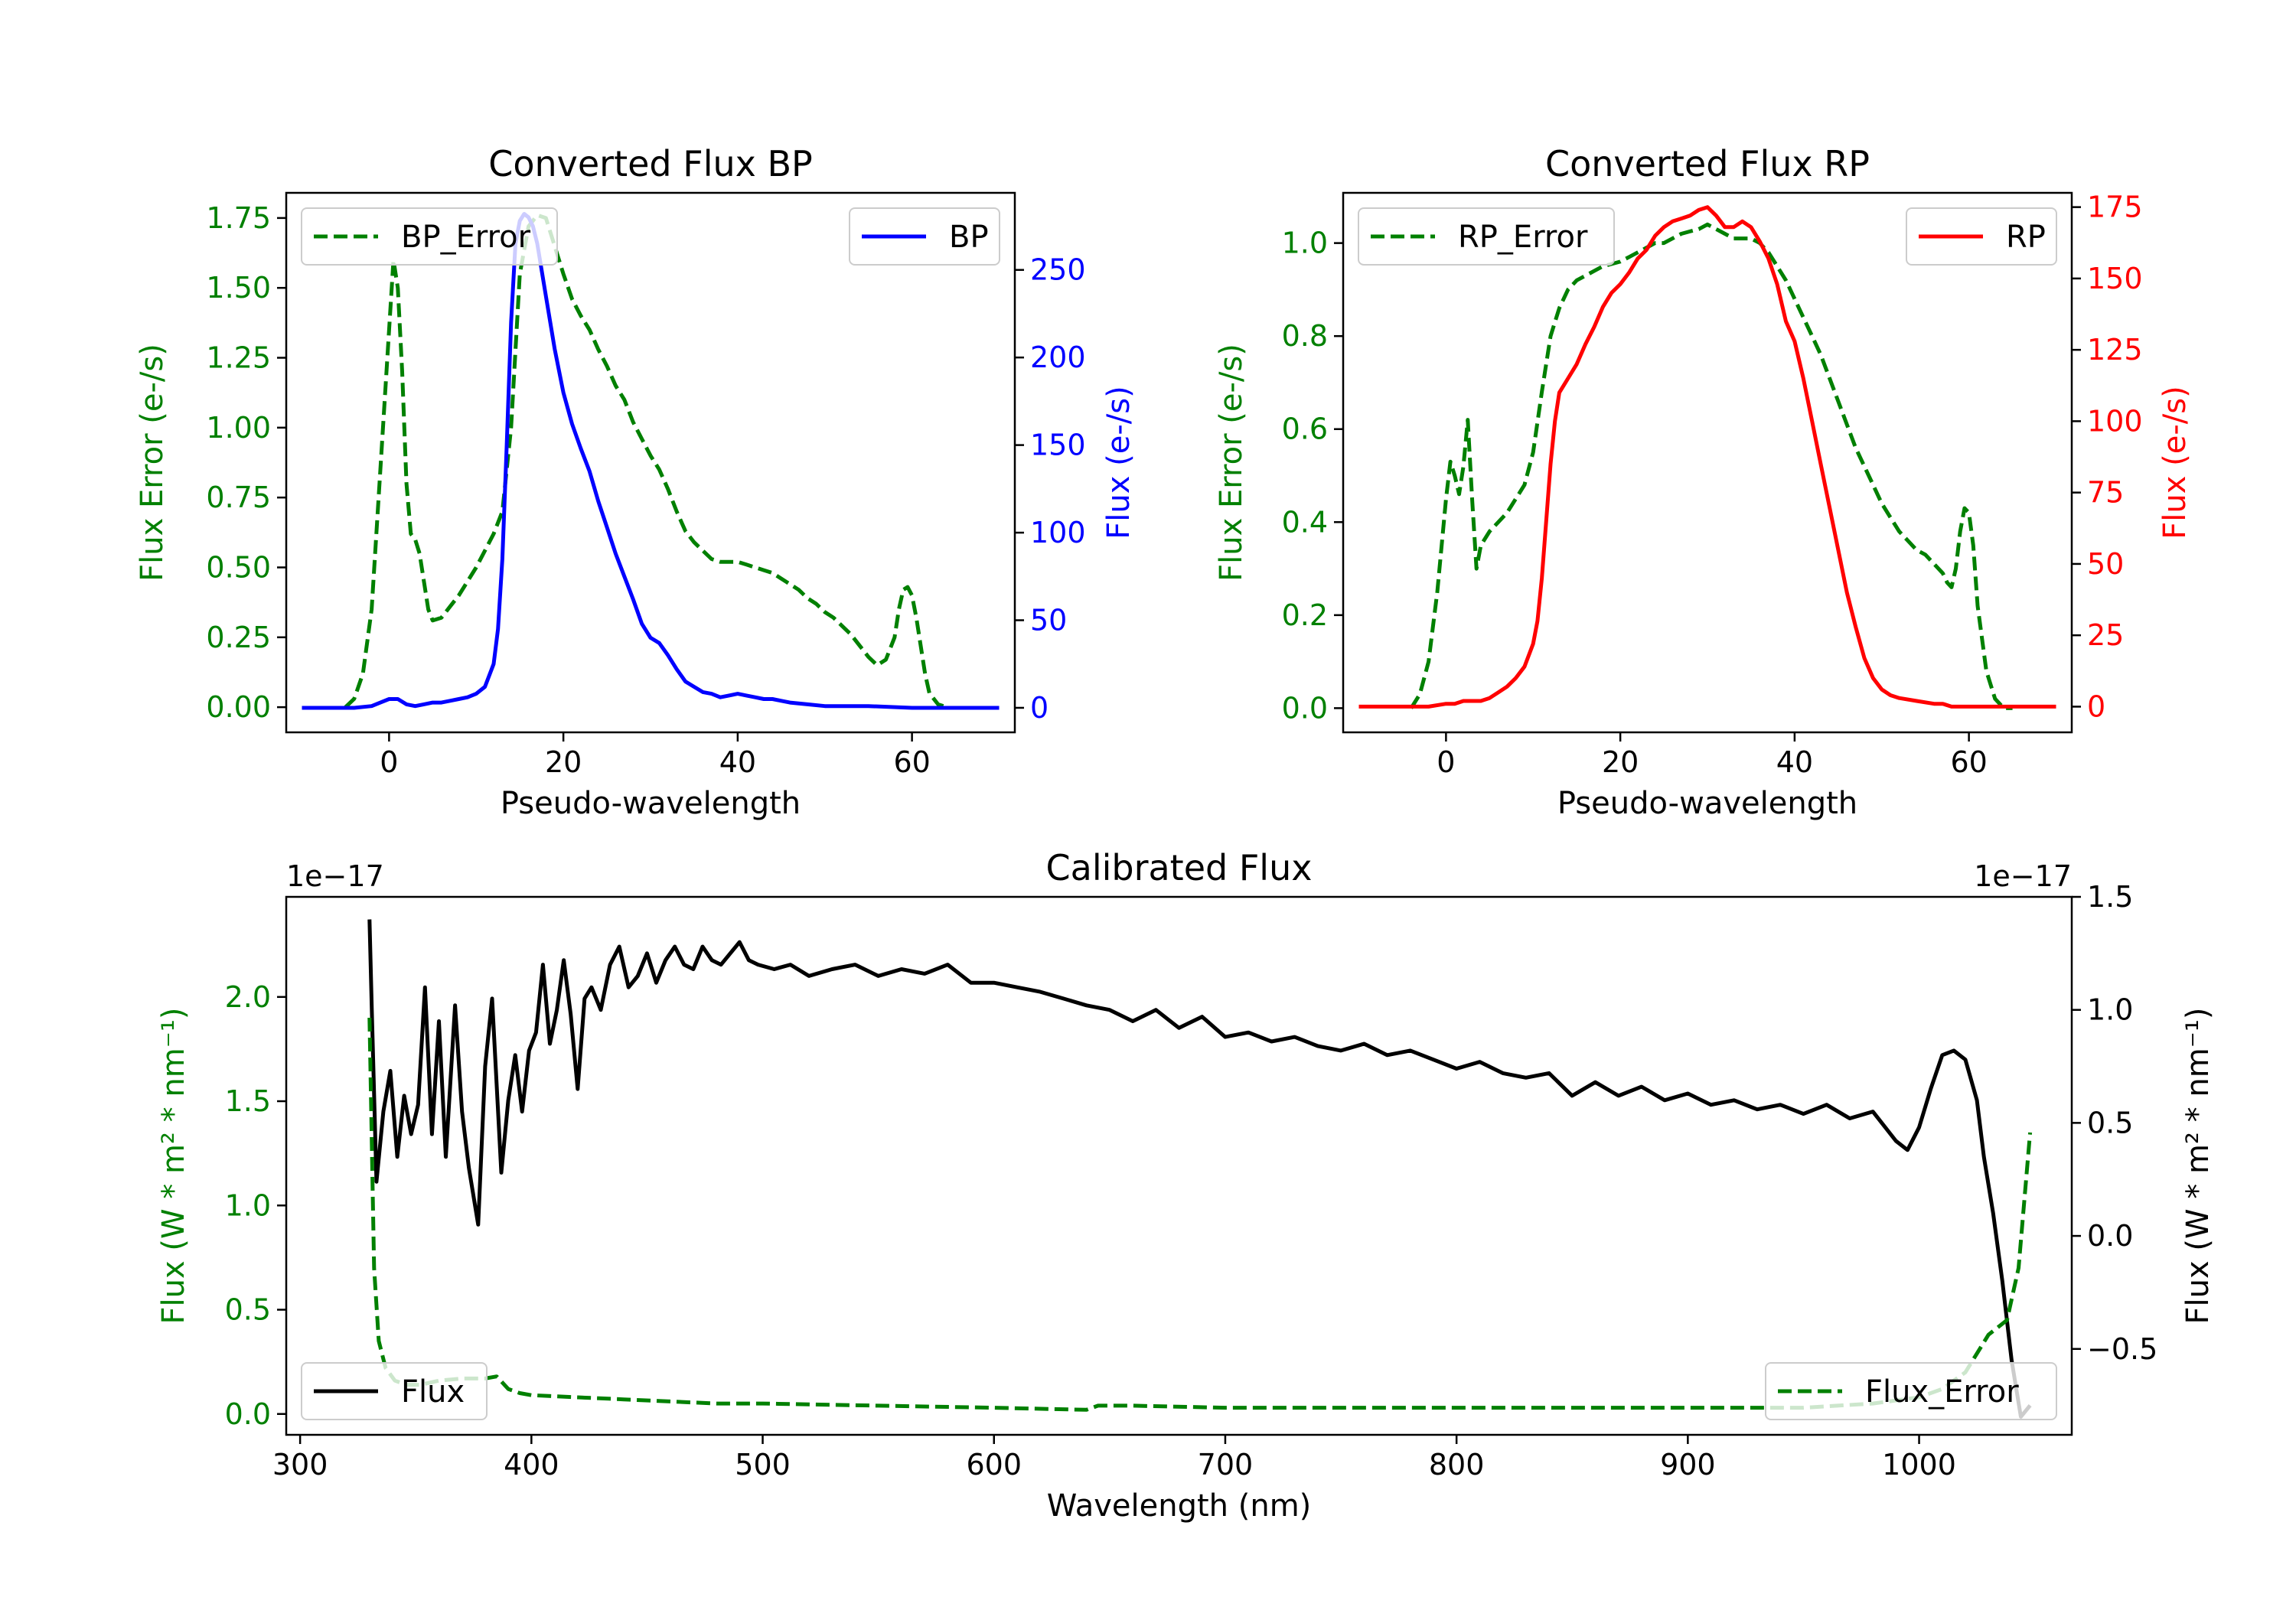 This screenshot has width=2296, height=1607. I want to click on bp-y-axis-label-left: Flux Error (e-/s), so click(152, 463).